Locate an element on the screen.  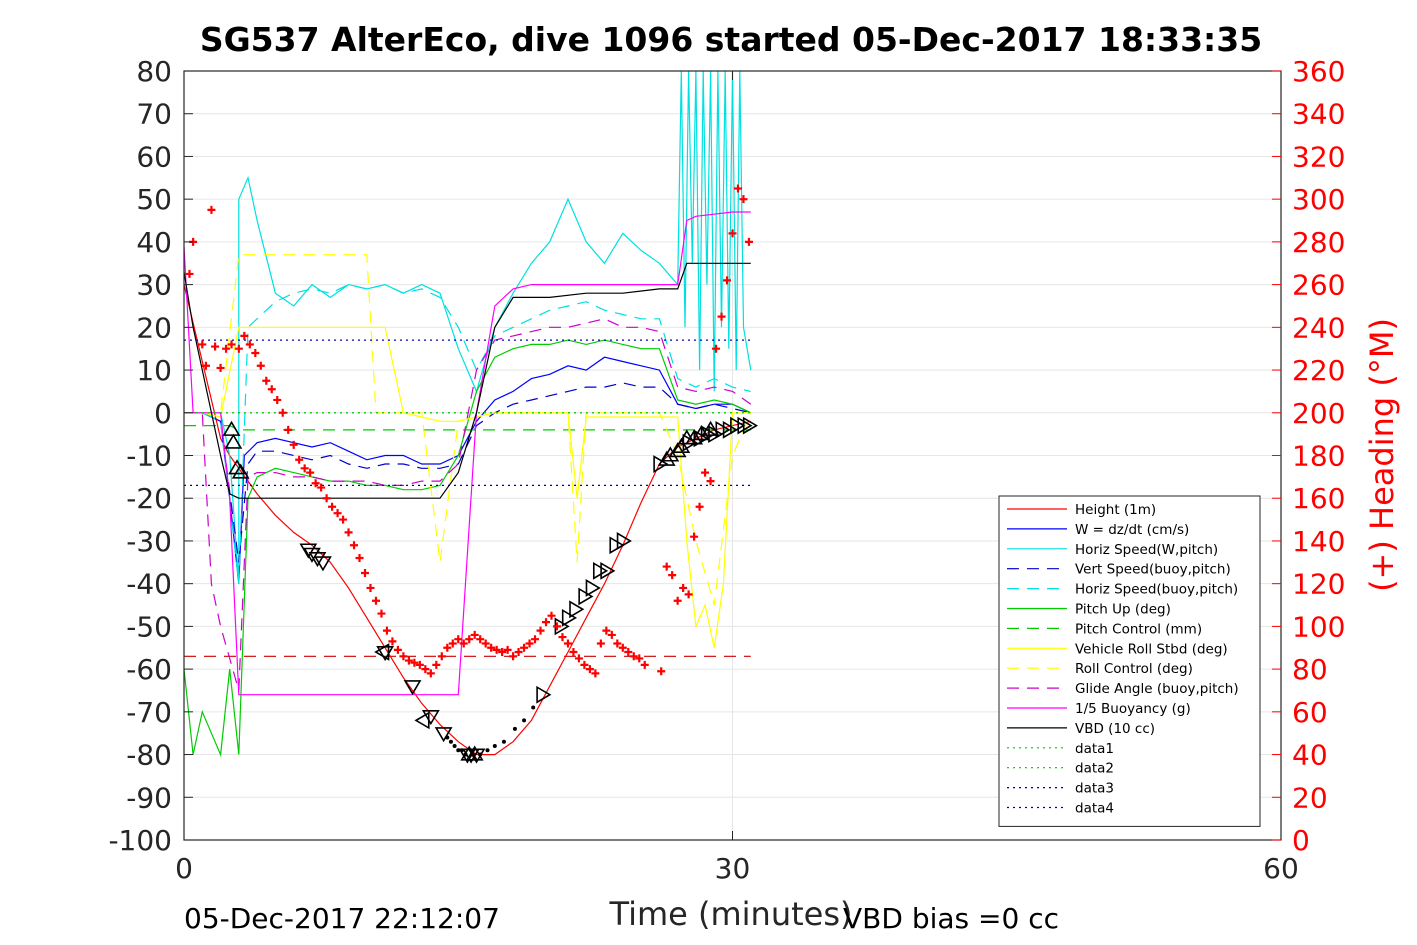
legend-label: VBD (10 cc) is located at coordinates (1115, 729).